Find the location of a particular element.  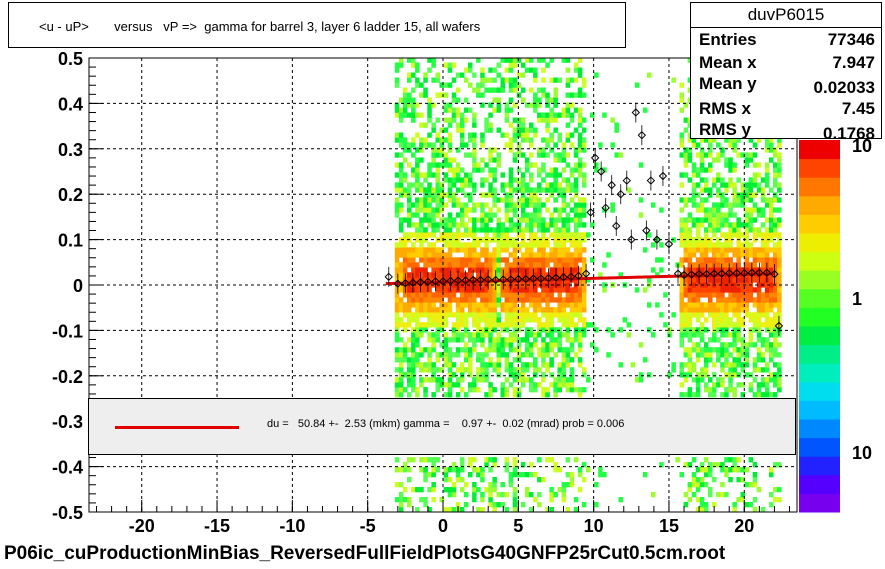

palette-swatch is located at coordinates (819, 224).